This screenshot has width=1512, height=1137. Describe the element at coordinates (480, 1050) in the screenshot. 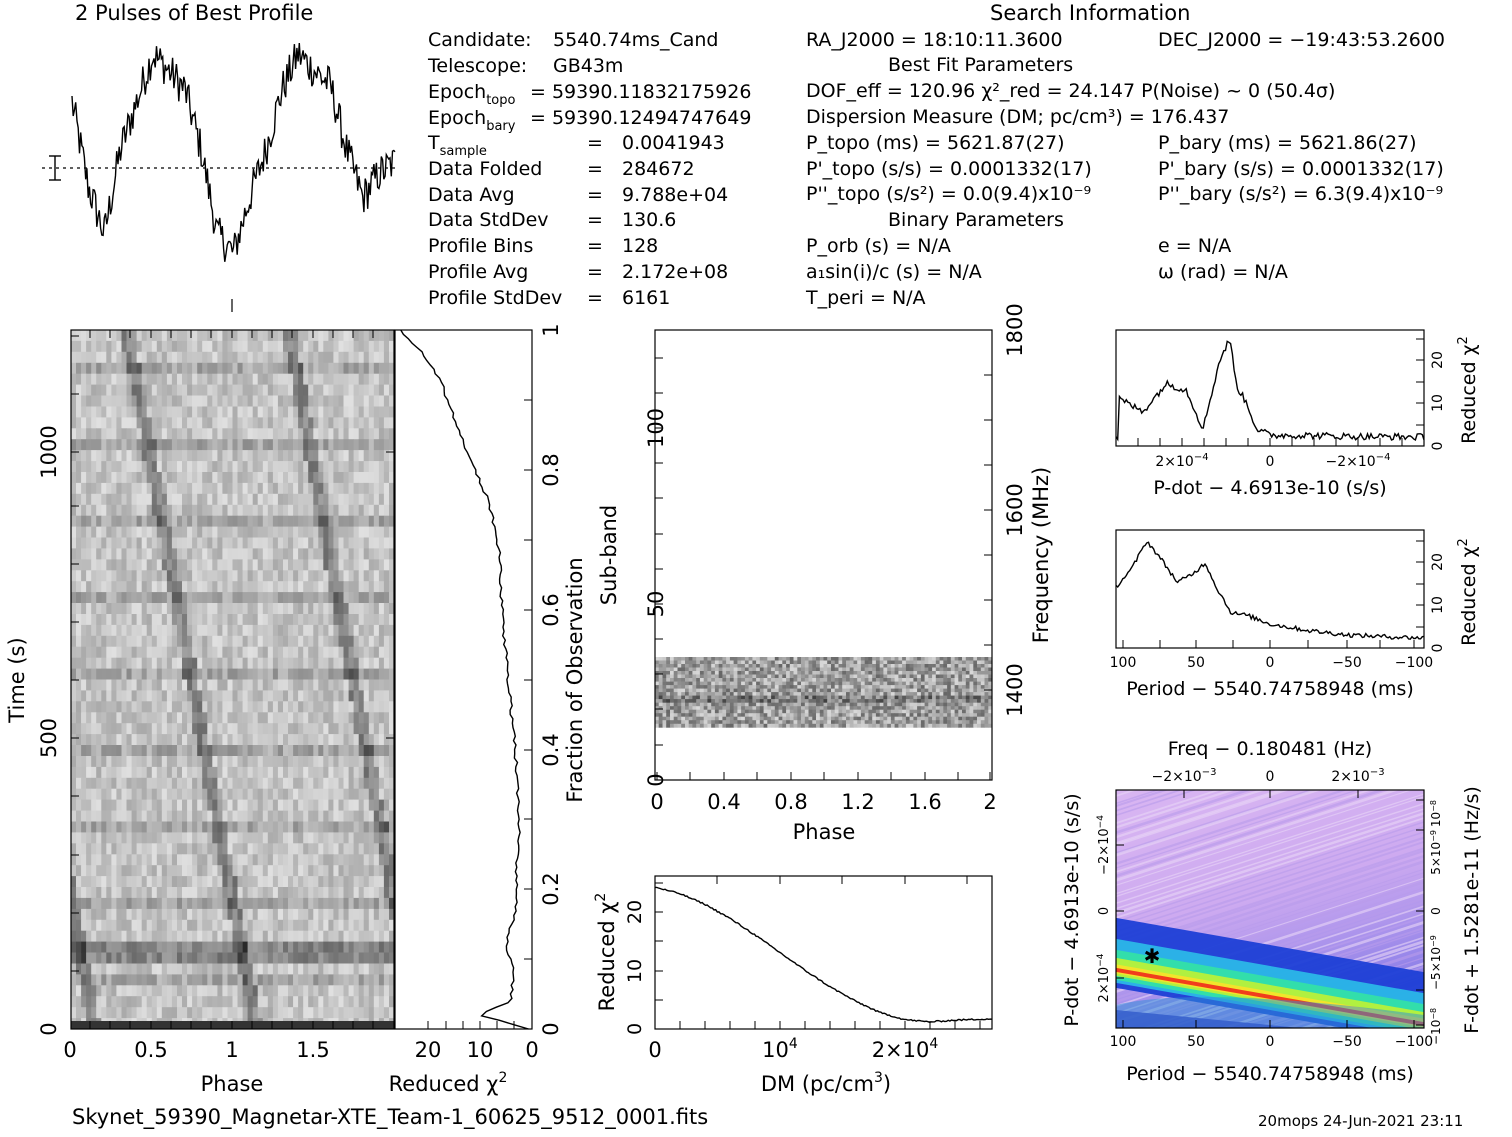

I see `tc-xtick-1: 10` at that location.